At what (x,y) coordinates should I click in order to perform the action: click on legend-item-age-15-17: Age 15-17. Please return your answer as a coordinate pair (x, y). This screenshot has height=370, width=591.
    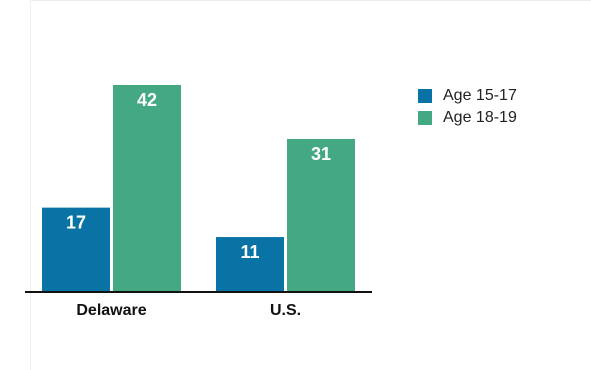
    Looking at the image, I should click on (467, 96).